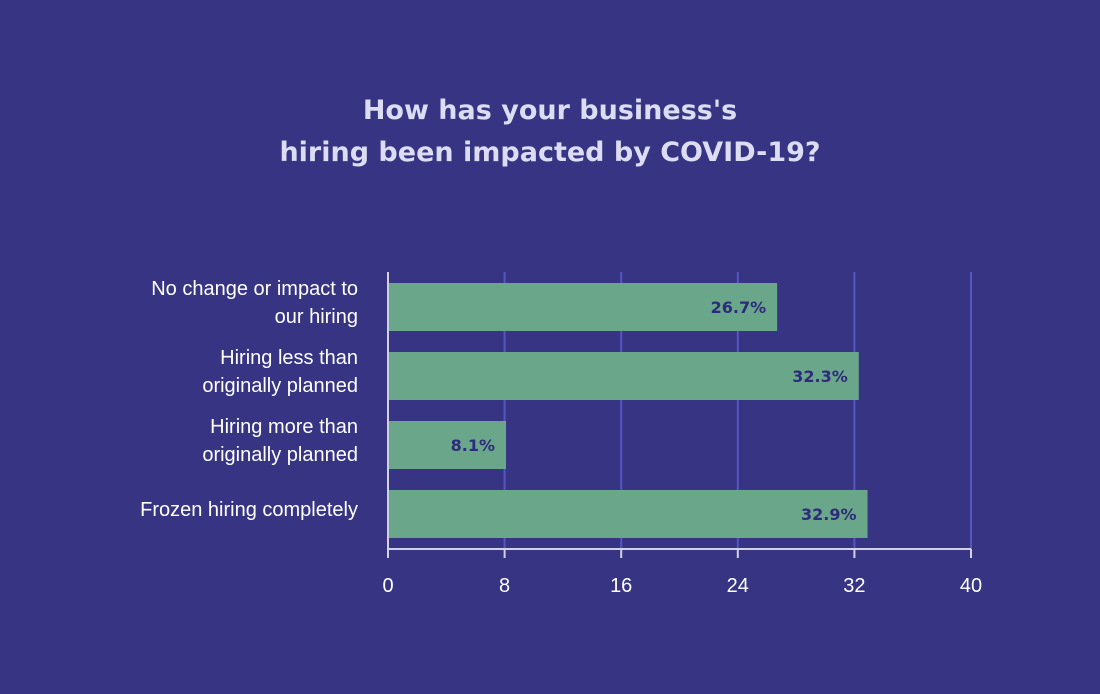 The width and height of the screenshot is (1100, 694). Describe the element at coordinates (829, 514) in the screenshot. I see `bar-value-label: 32.9%` at that location.